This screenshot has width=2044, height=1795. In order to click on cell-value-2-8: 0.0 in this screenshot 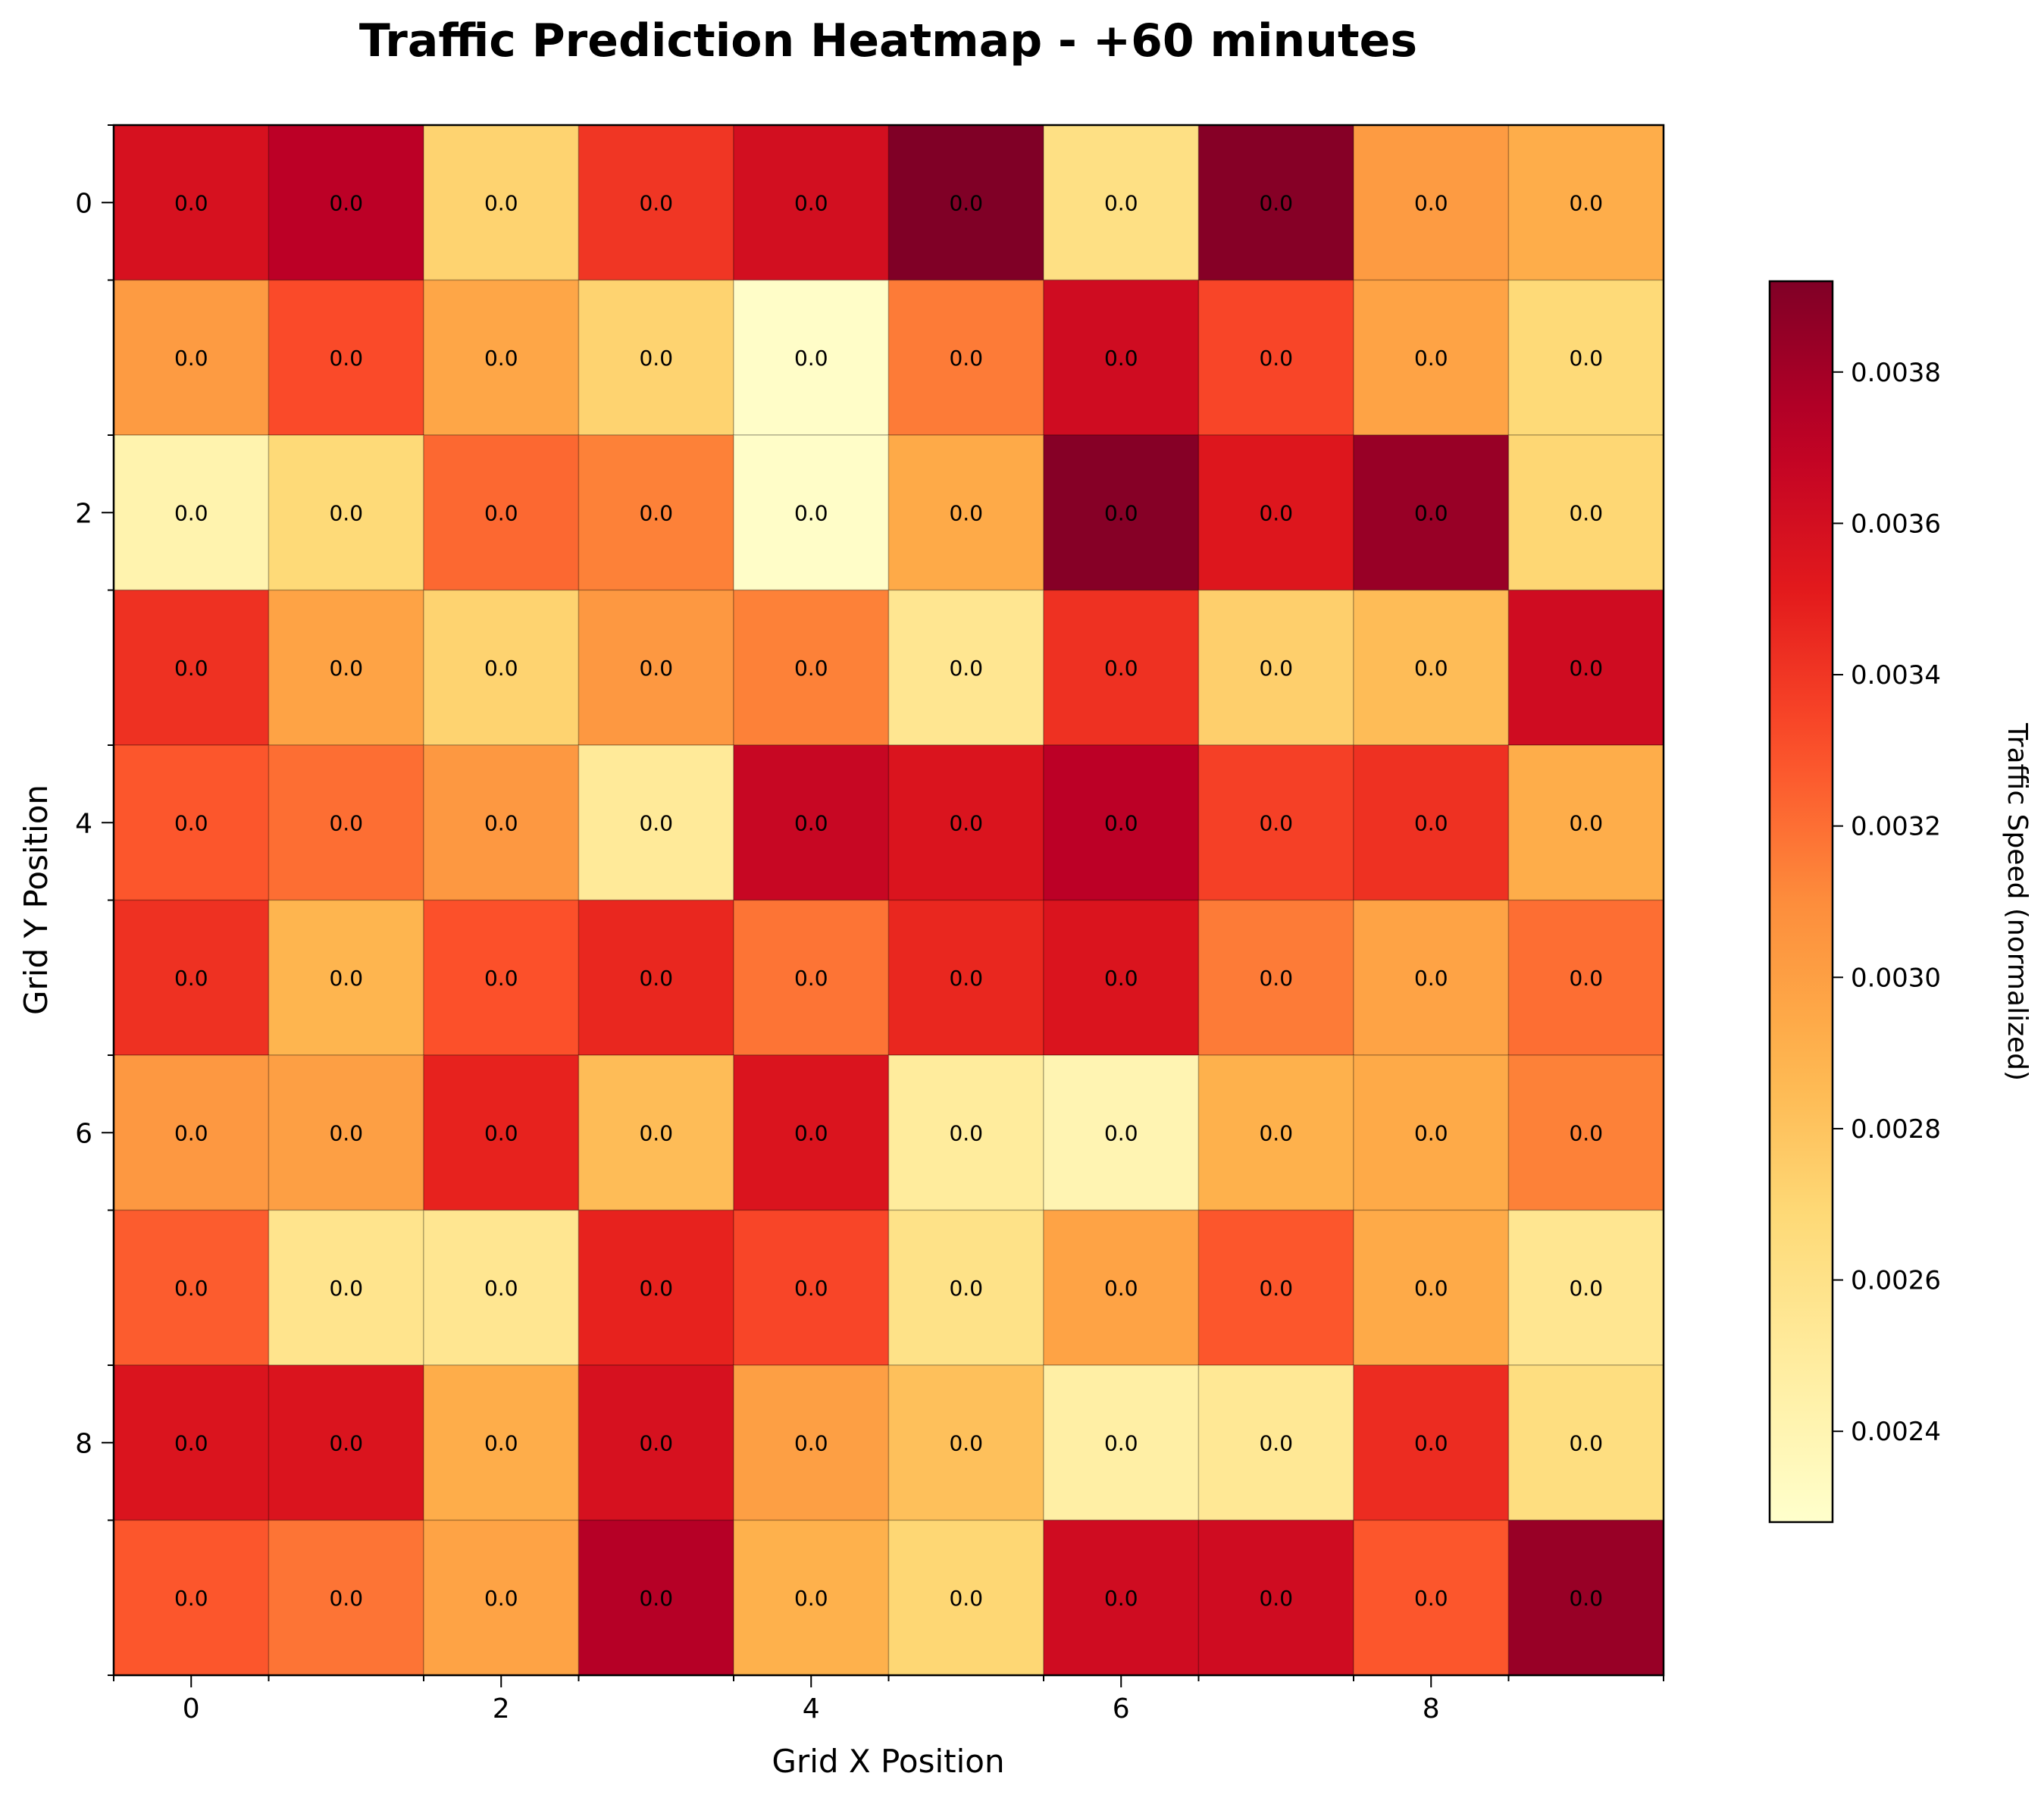, I will do `click(1431, 512)`.